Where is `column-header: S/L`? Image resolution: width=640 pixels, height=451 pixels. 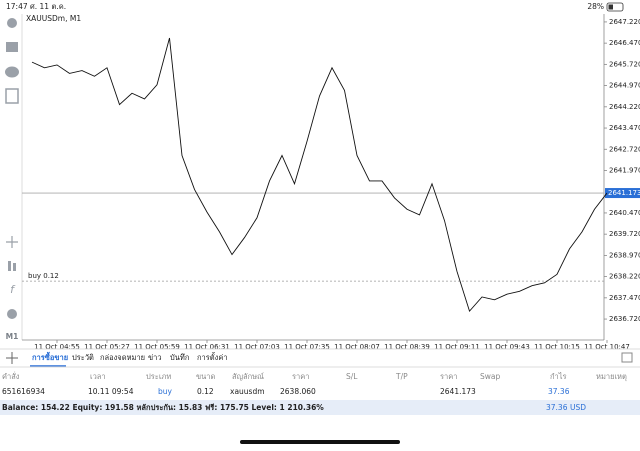 column-header: S/L is located at coordinates (352, 376).